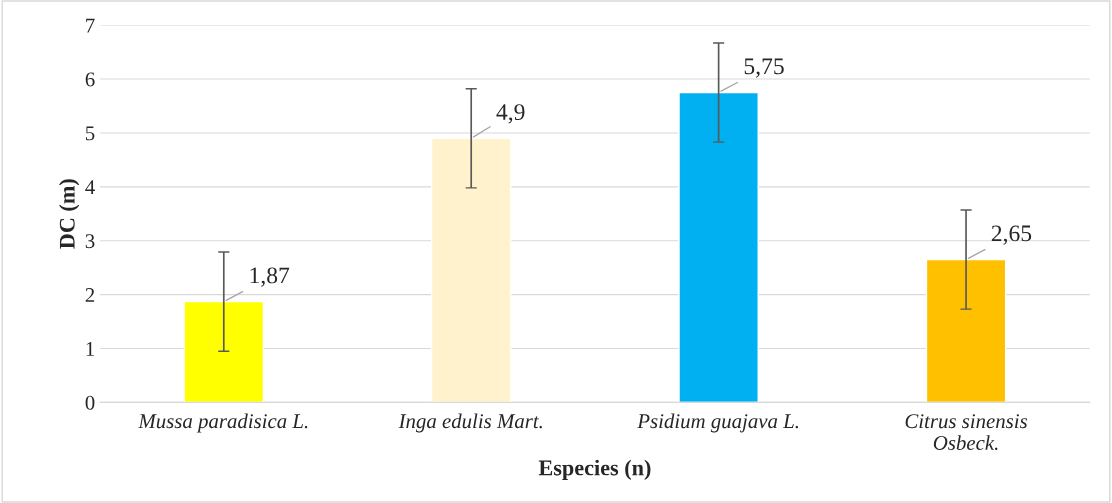 Image resolution: width=1112 pixels, height=503 pixels. Describe the element at coordinates (966, 432) in the screenshot. I see `x-tick-label: Citrus sinensis Osbeck.` at that location.